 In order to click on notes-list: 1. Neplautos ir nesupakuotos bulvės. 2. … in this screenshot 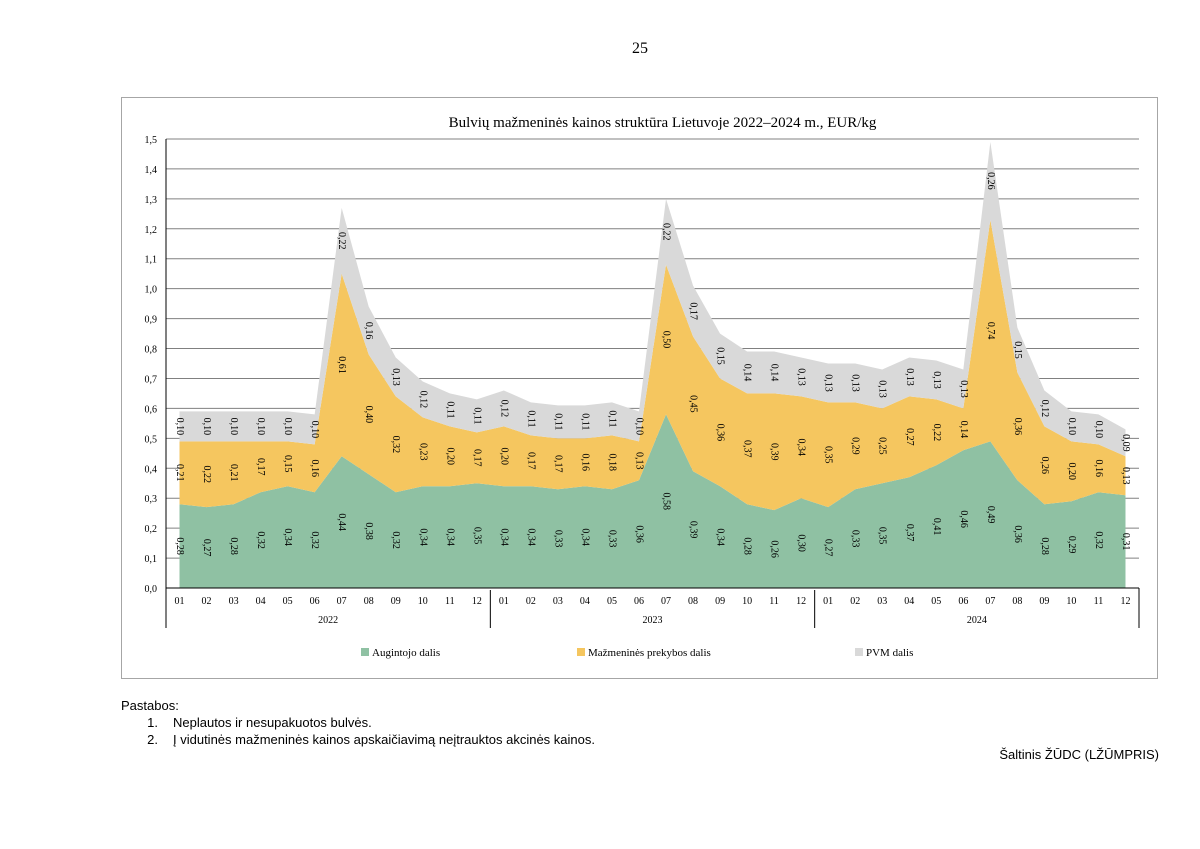, I will do `click(358, 731)`.